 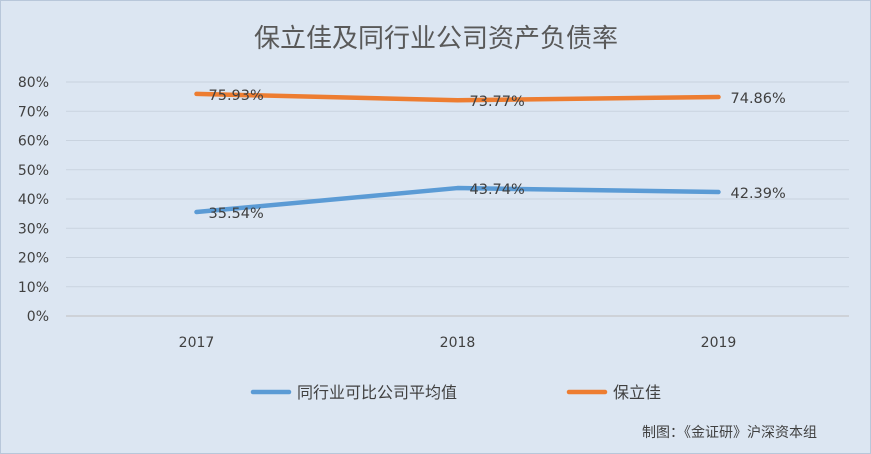 I want to click on y-axis-ticks: 0% 10% 20% 30% 40% 50% 60% 70% 80%, so click(x=33, y=200).